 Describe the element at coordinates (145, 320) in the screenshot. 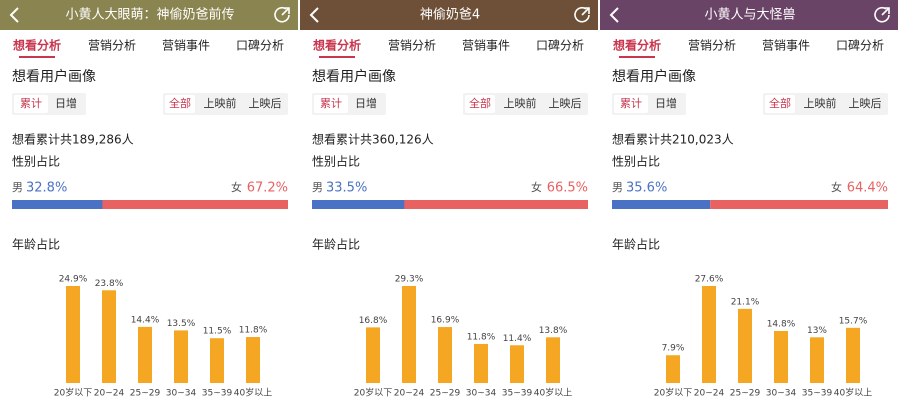

I see `bar-value-label: 14.4%` at that location.